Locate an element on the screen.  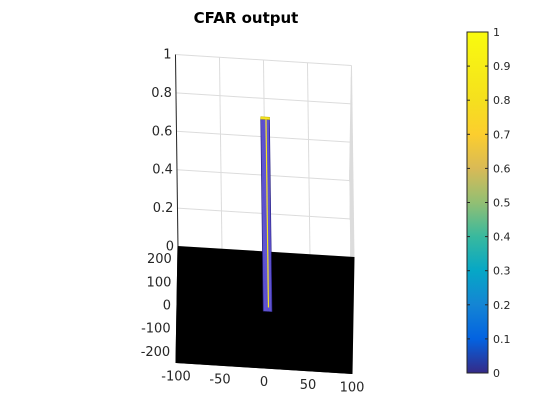
colorbar-tick-label: 0.1 is located at coordinates (502, 339).